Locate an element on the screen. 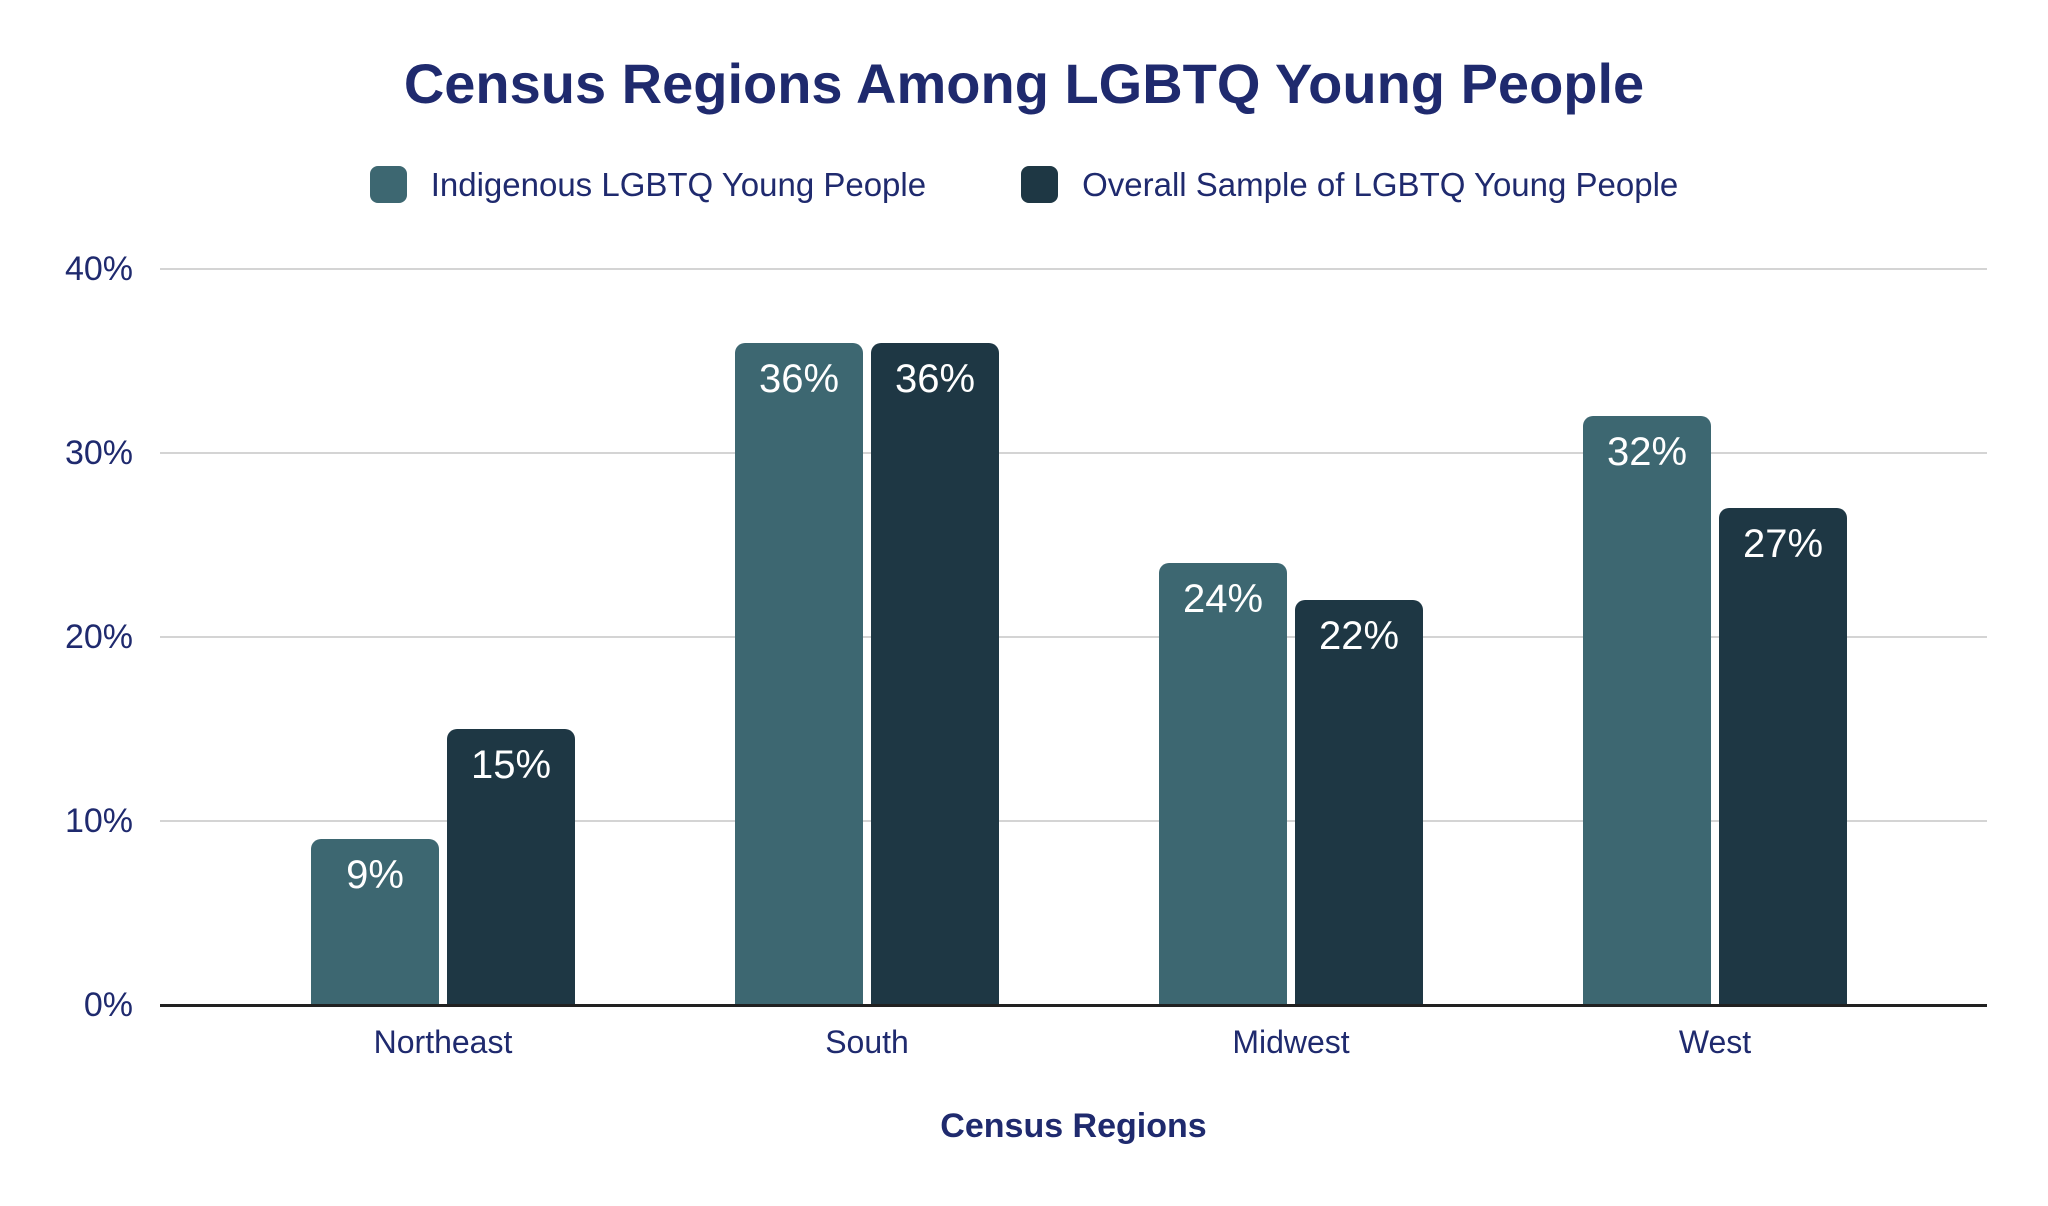 The width and height of the screenshot is (2048, 1206). bar-value-label: 32% is located at coordinates (1647, 452).